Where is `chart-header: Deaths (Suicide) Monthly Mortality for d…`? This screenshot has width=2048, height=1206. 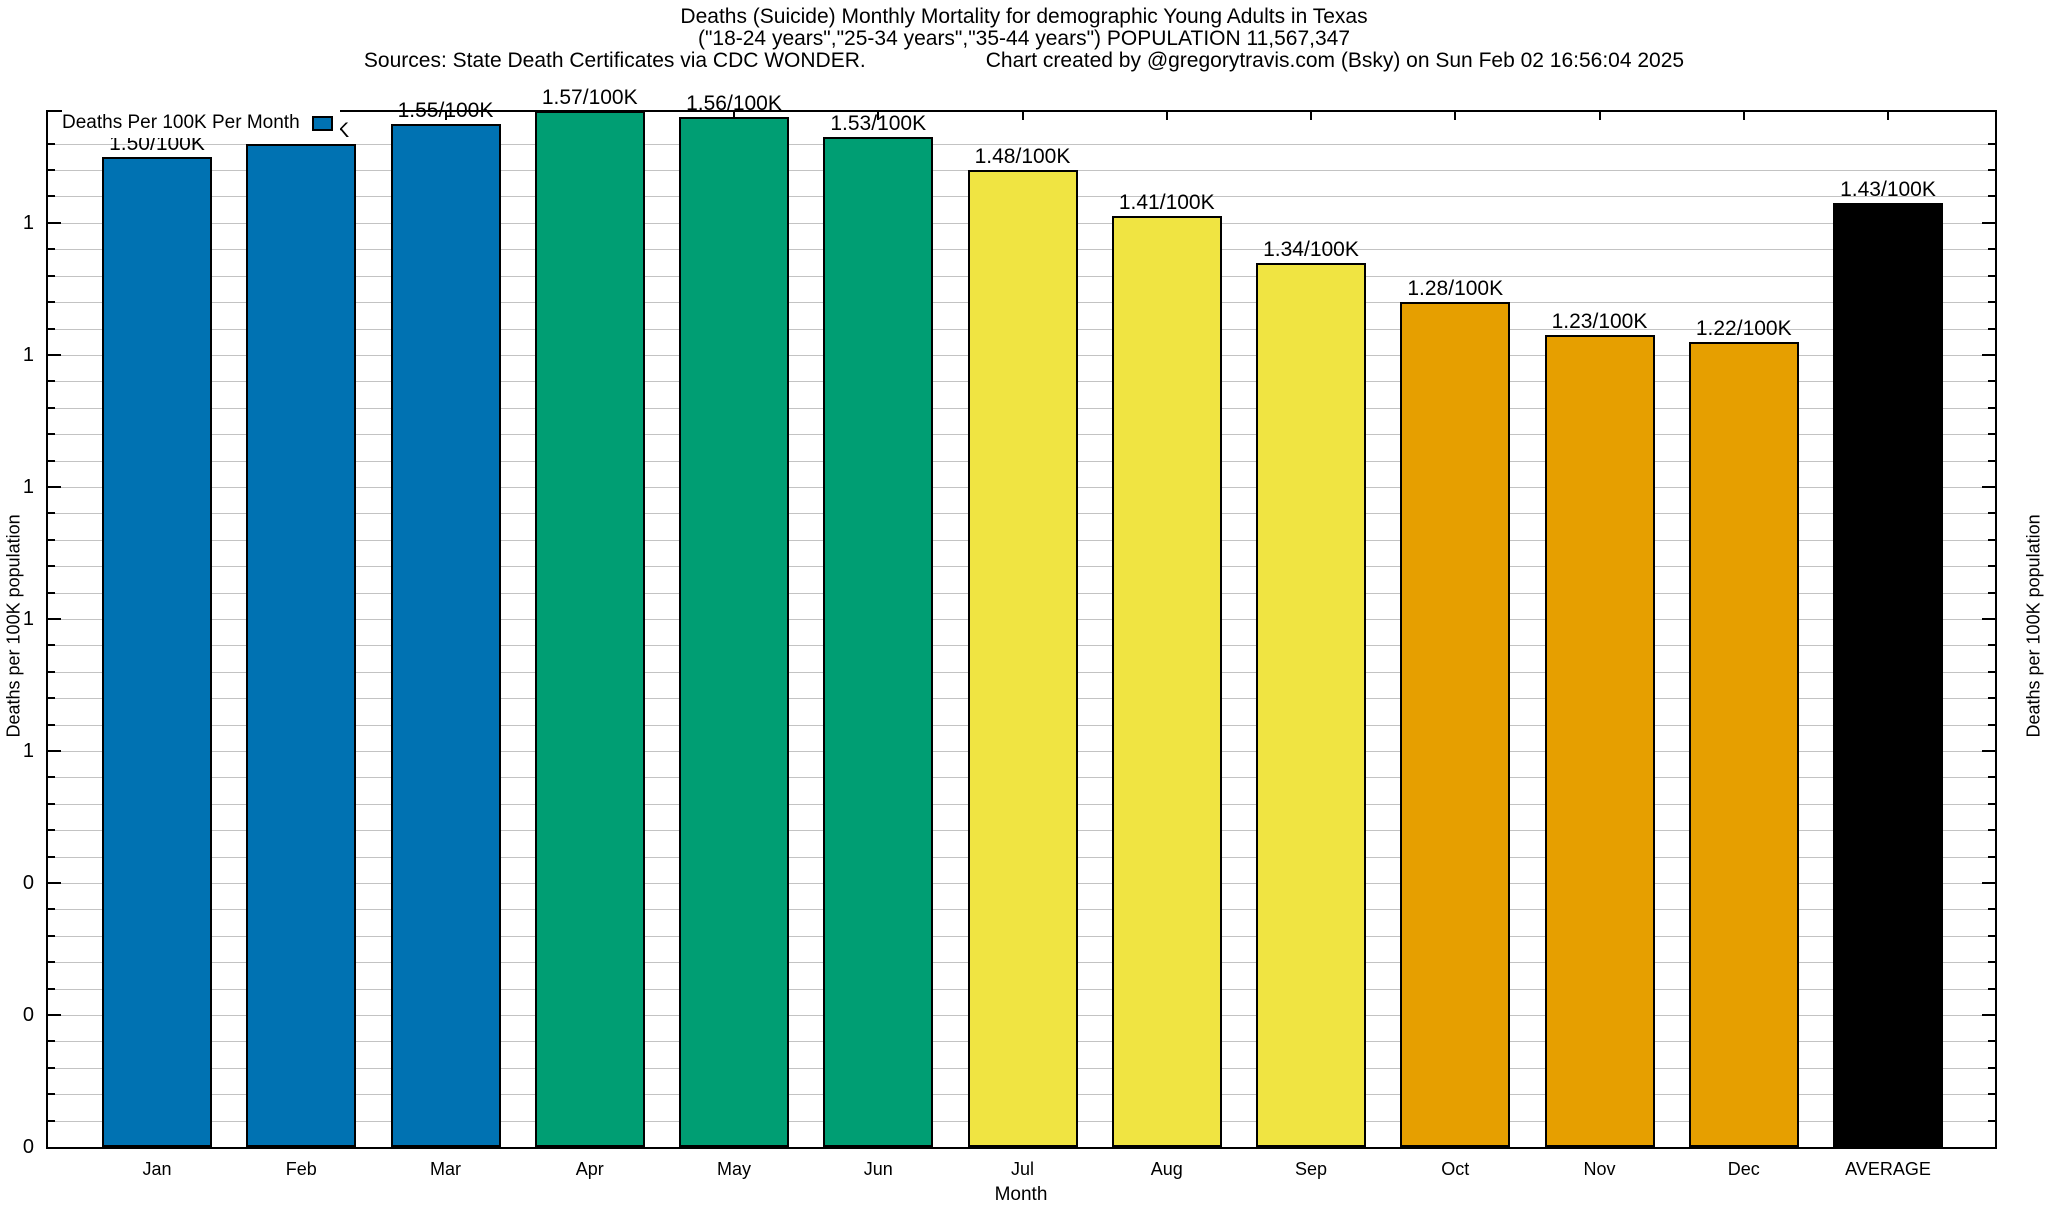 chart-header: Deaths (Suicide) Monthly Mortality for d… is located at coordinates (1024, 39).